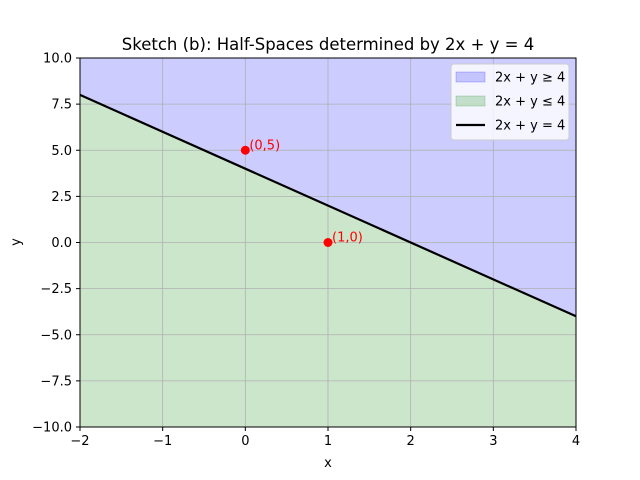 The width and height of the screenshot is (640, 480). What do you see at coordinates (61, 151) in the screenshot?
I see `y-tick-label: 5.0` at bounding box center [61, 151].